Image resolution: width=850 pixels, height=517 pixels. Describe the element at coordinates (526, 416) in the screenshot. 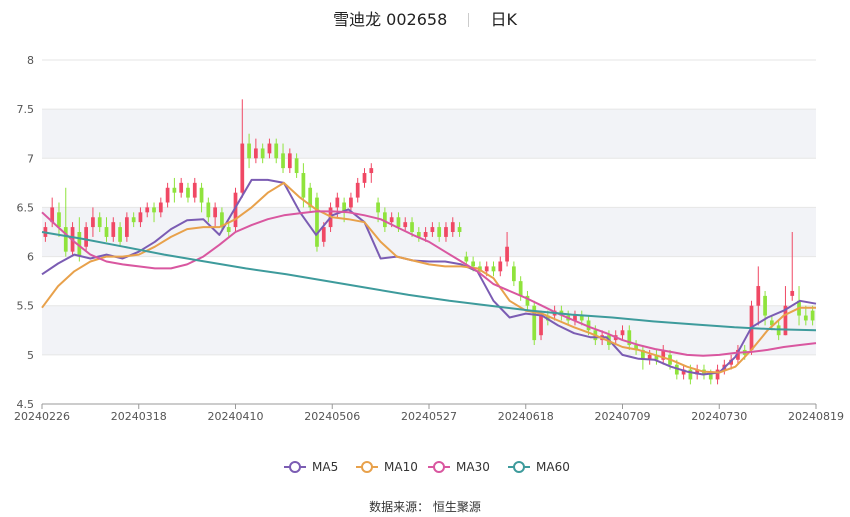

I see `x-tick-label: 20240618` at that location.